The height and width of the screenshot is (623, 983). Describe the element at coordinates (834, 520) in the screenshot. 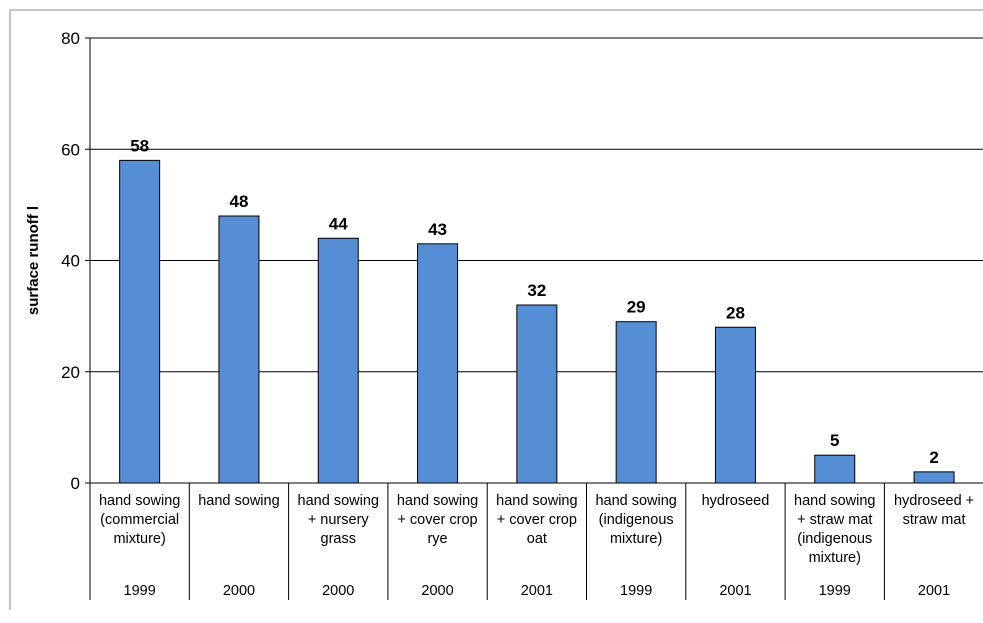

I see `category-label: + straw mat` at that location.